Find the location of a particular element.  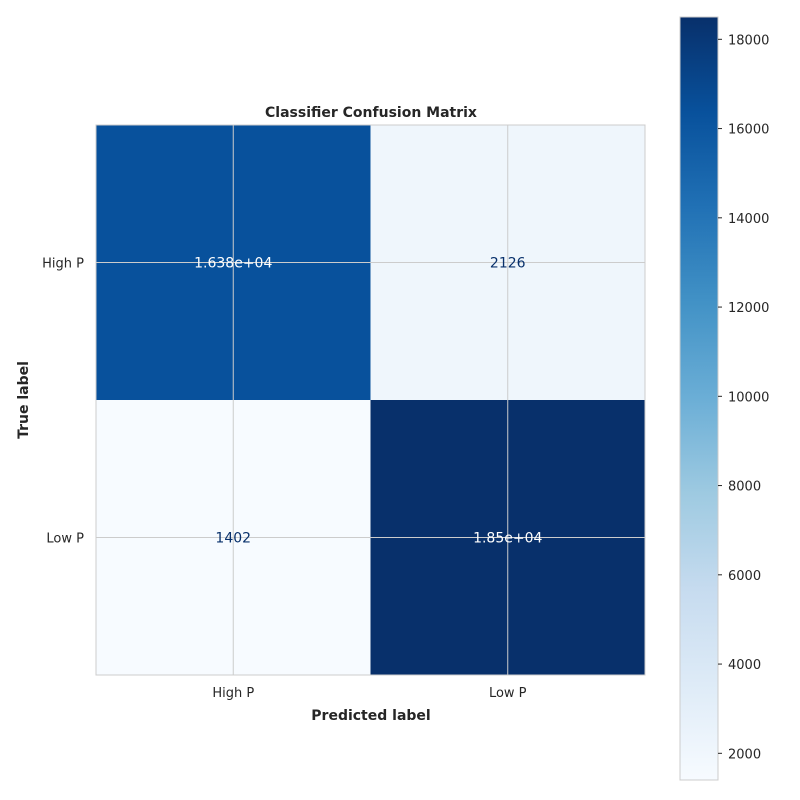

colorbar-tick-label: 2000 is located at coordinates (744, 754).